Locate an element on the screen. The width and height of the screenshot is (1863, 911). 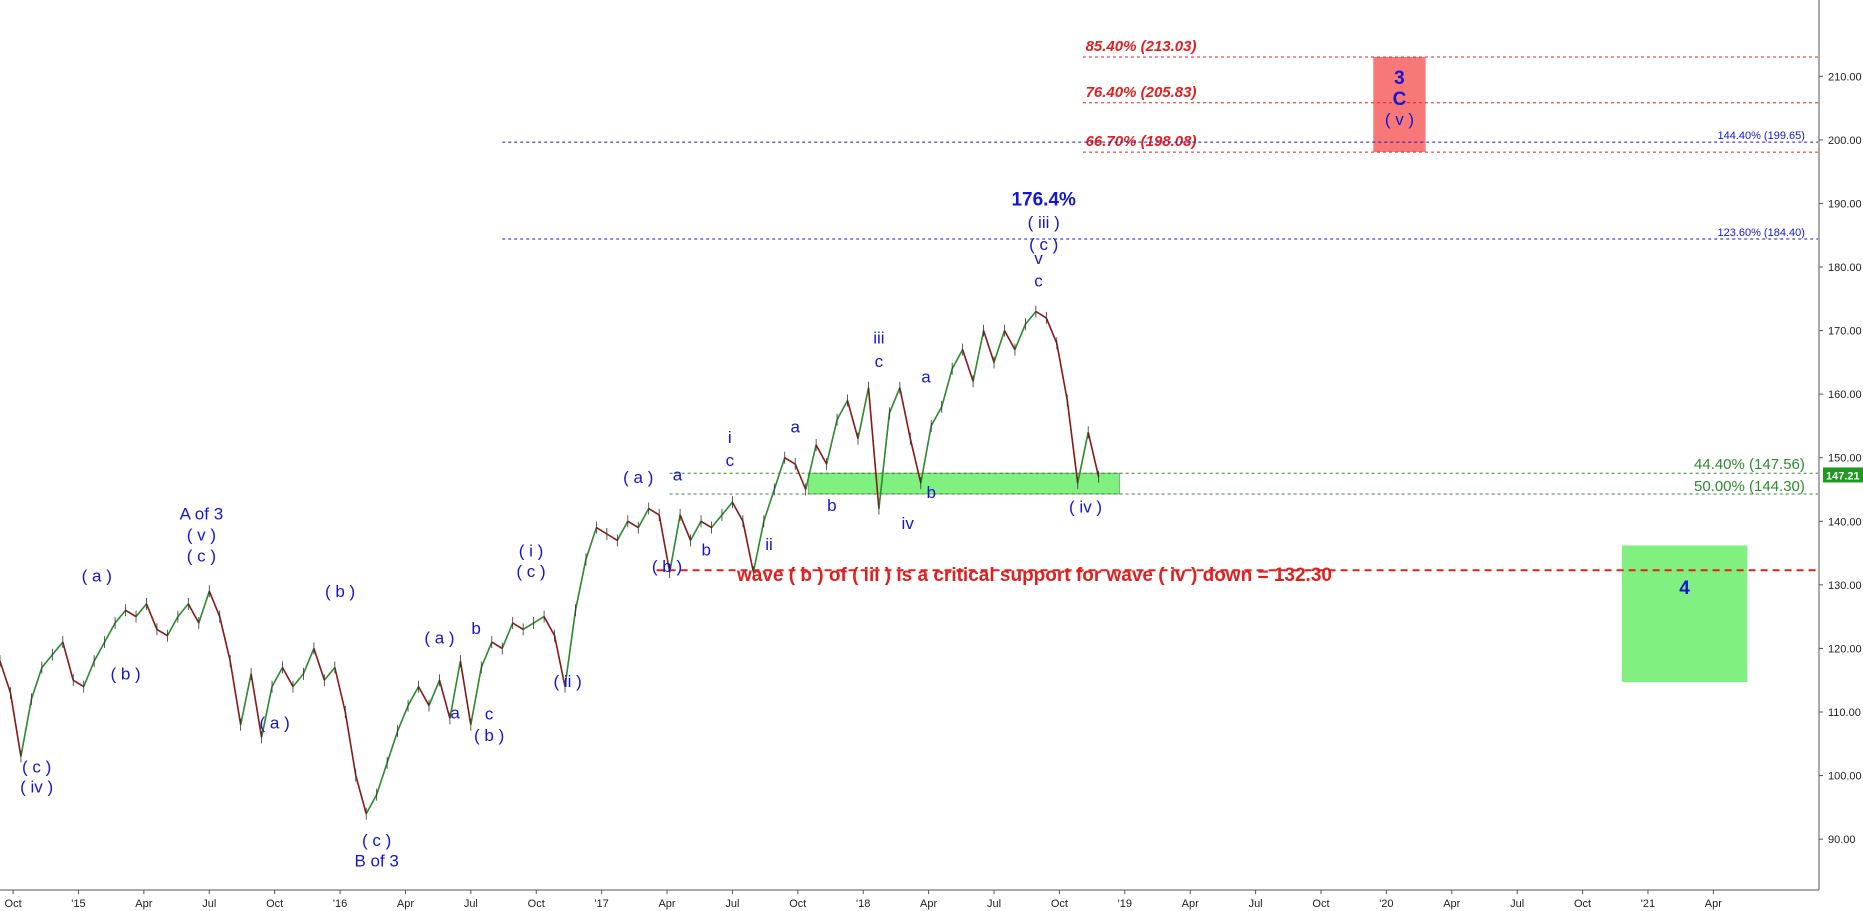
y-tick-label: 190.00 is located at coordinates (1845, 204).